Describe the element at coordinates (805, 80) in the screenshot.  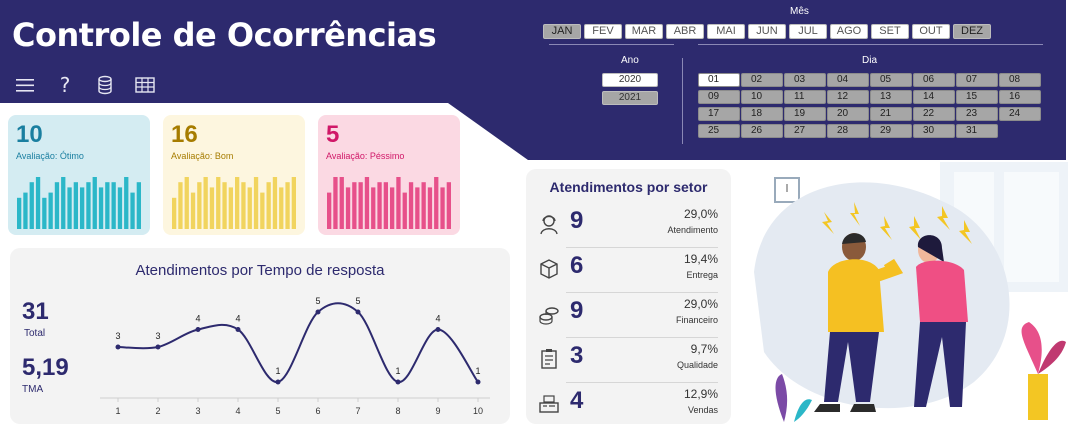
I see `day-button-03: 03` at that location.